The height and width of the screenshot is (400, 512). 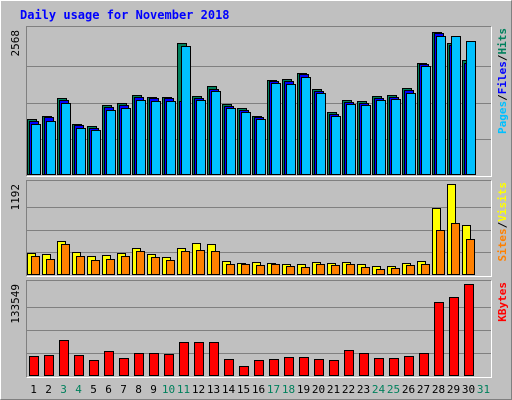 I want to click on y-max-label: 1192, so click(x=15, y=197).